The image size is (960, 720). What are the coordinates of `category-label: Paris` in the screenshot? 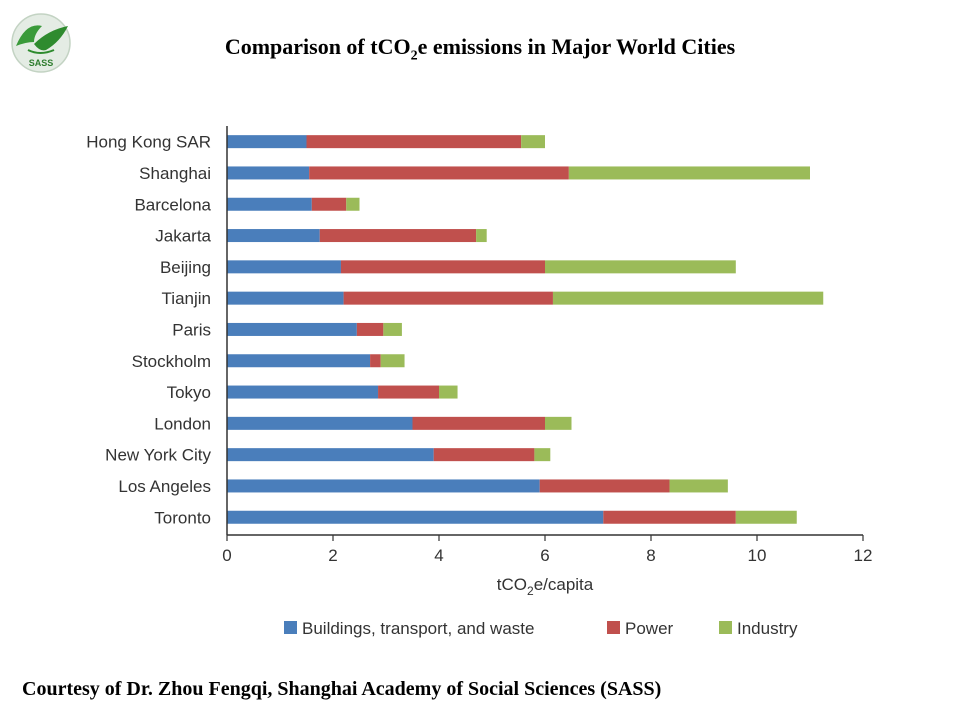 It's located at (191, 329).